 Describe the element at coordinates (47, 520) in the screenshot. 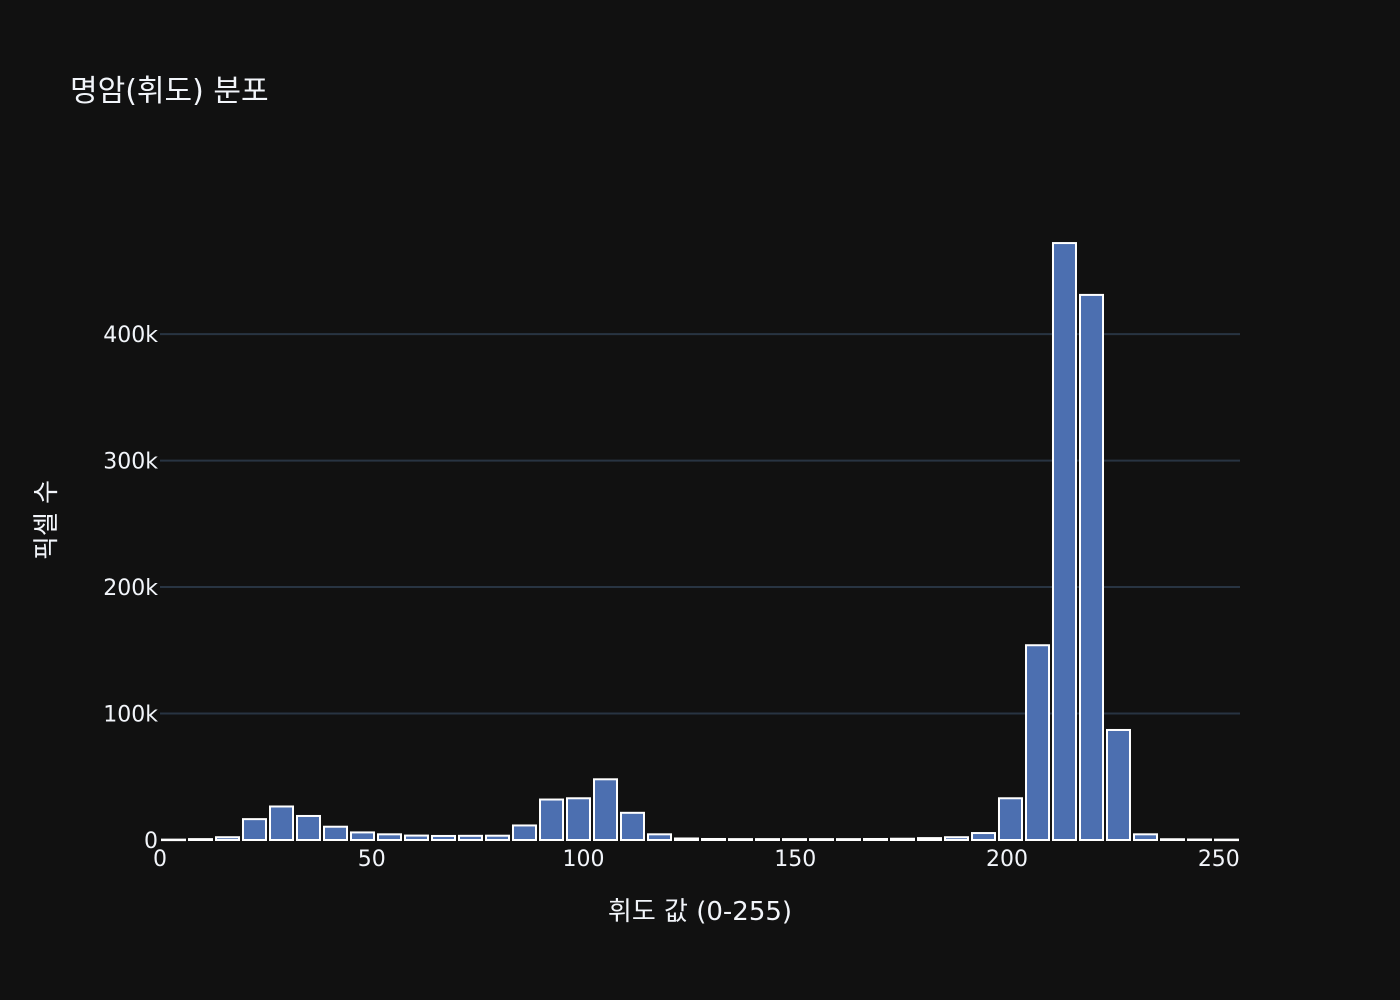

I see `y-axis-label: 픽셀 수` at that location.